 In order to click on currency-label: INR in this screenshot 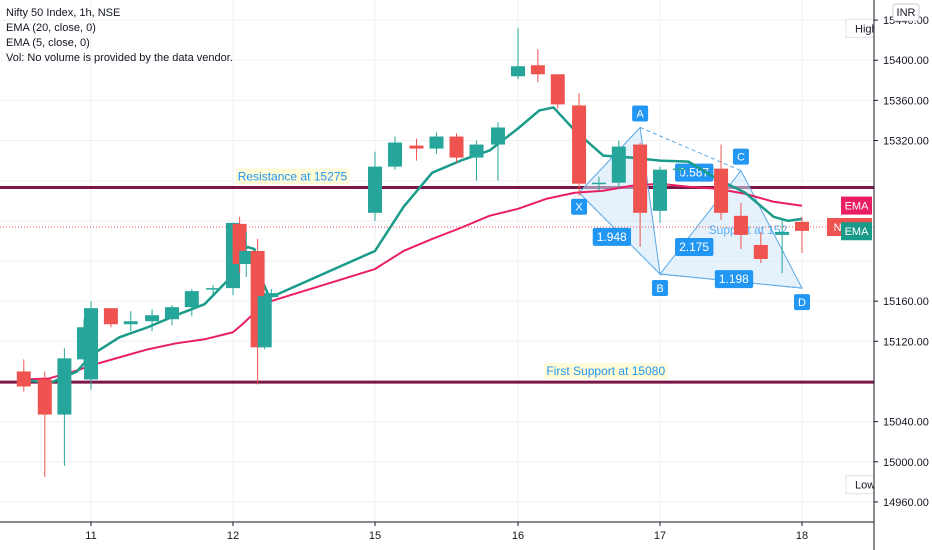, I will do `click(906, 13)`.